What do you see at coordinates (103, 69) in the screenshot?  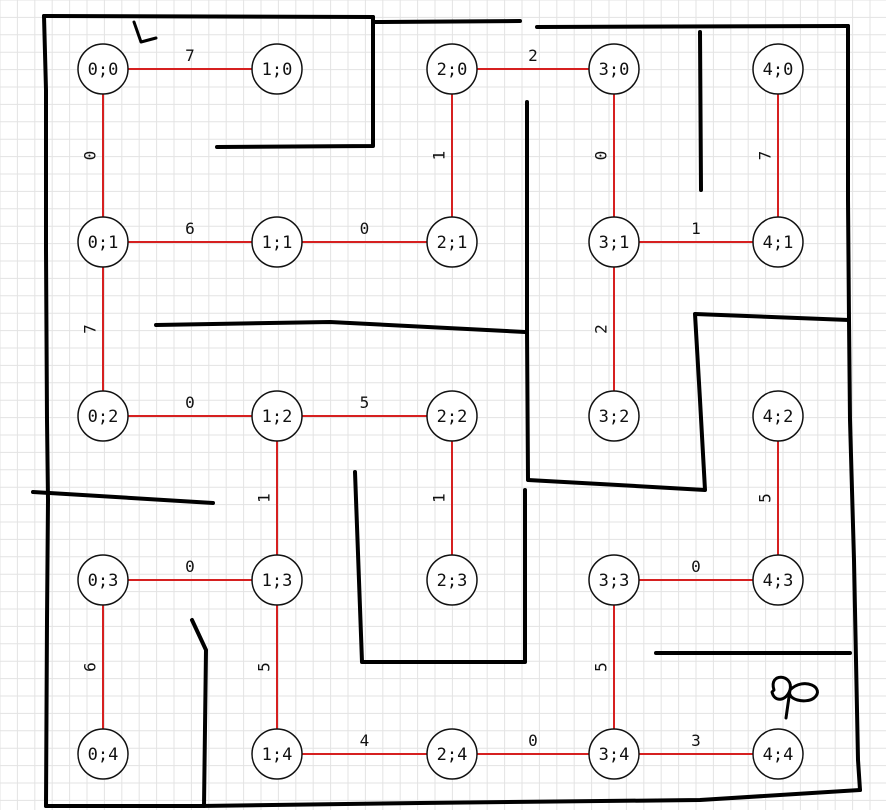 I see `graph-node: 0;0` at bounding box center [103, 69].